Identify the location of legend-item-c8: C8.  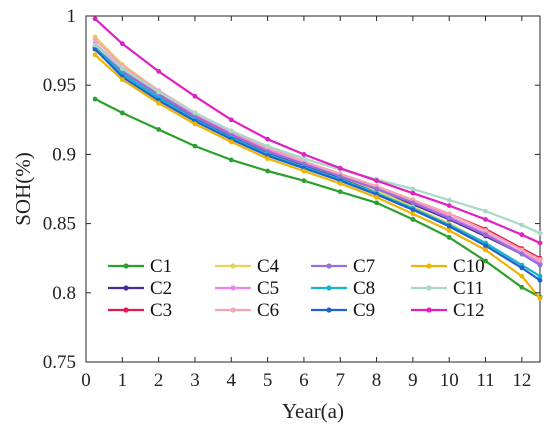
(343, 288).